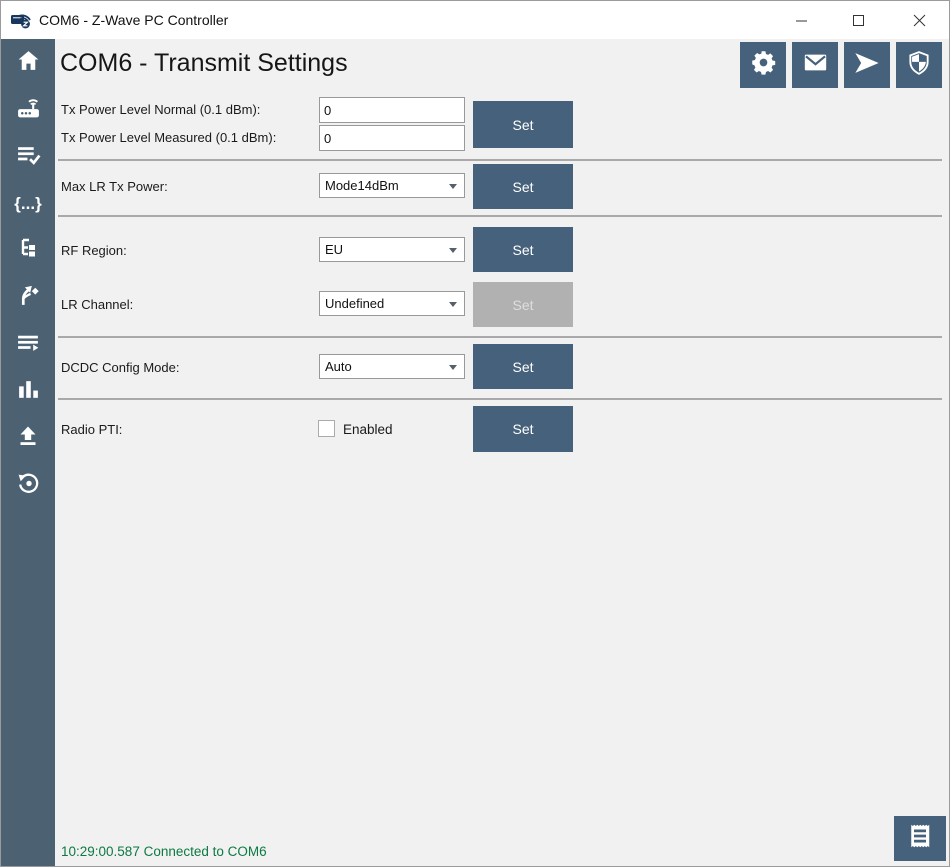 The image size is (950, 867). I want to click on json-braces-icon: {...}, so click(28, 203).